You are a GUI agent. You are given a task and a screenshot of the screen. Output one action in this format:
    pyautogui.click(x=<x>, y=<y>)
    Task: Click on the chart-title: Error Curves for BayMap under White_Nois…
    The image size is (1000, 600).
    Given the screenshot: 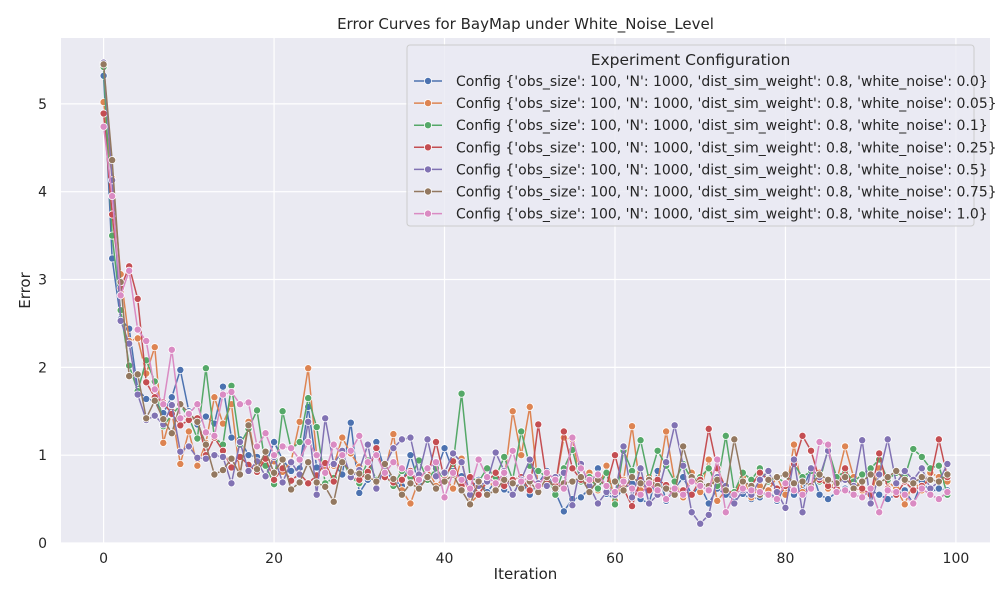 What is the action you would take?
    pyautogui.click(x=525, y=24)
    